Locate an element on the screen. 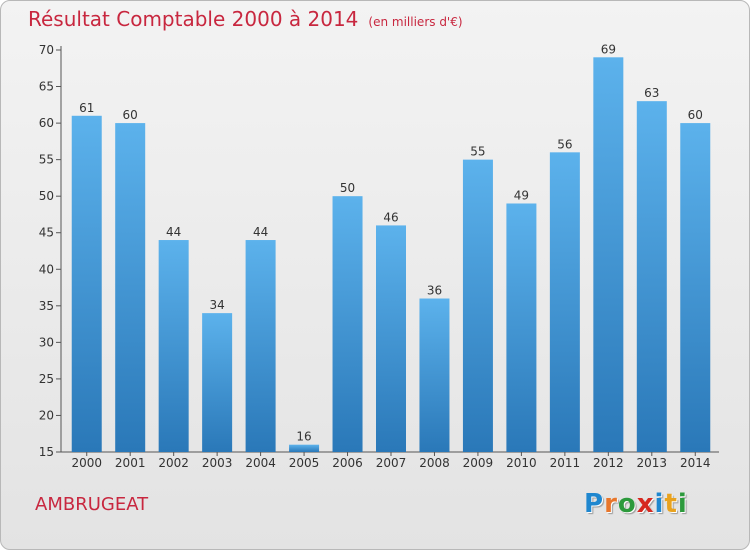 The width and height of the screenshot is (750, 550). x-tick-label: 2003 is located at coordinates (217, 463).